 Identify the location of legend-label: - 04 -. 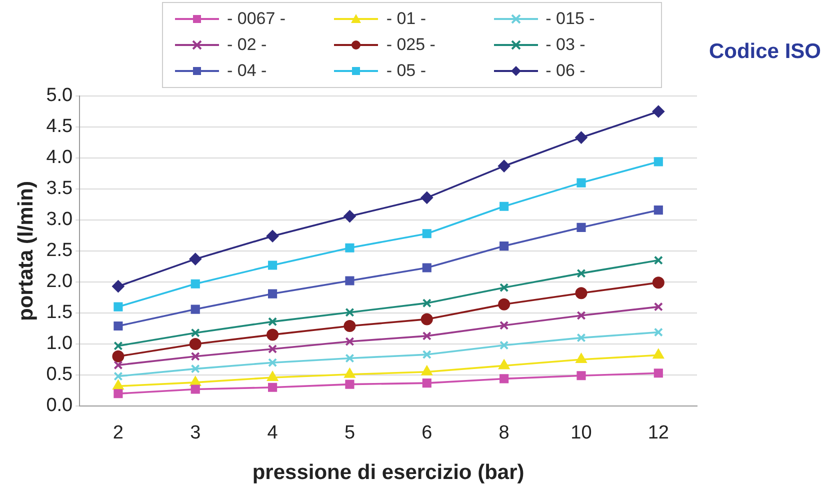
(247, 71).